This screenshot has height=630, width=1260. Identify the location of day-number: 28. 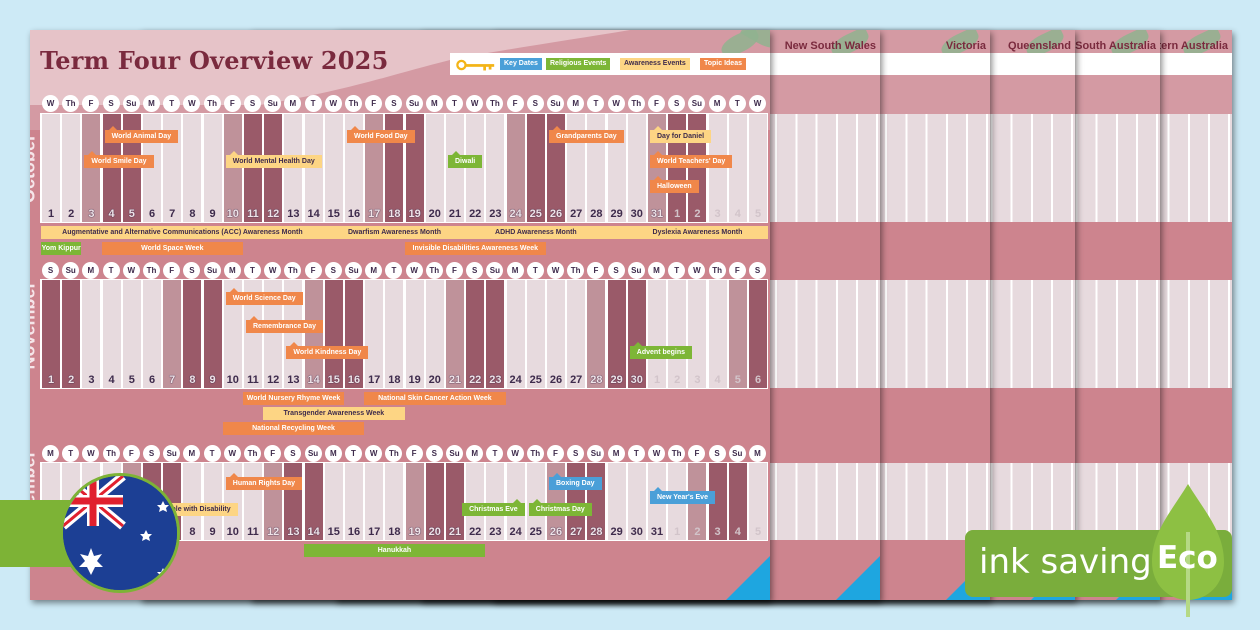
(596, 380).